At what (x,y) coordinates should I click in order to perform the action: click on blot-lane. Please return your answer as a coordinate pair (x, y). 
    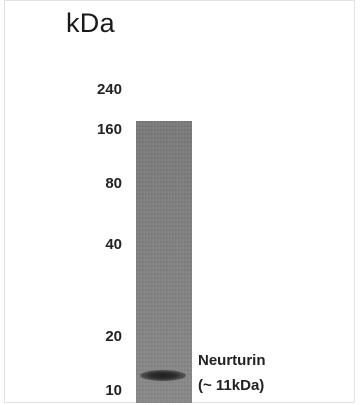
    Looking at the image, I should click on (164, 262).